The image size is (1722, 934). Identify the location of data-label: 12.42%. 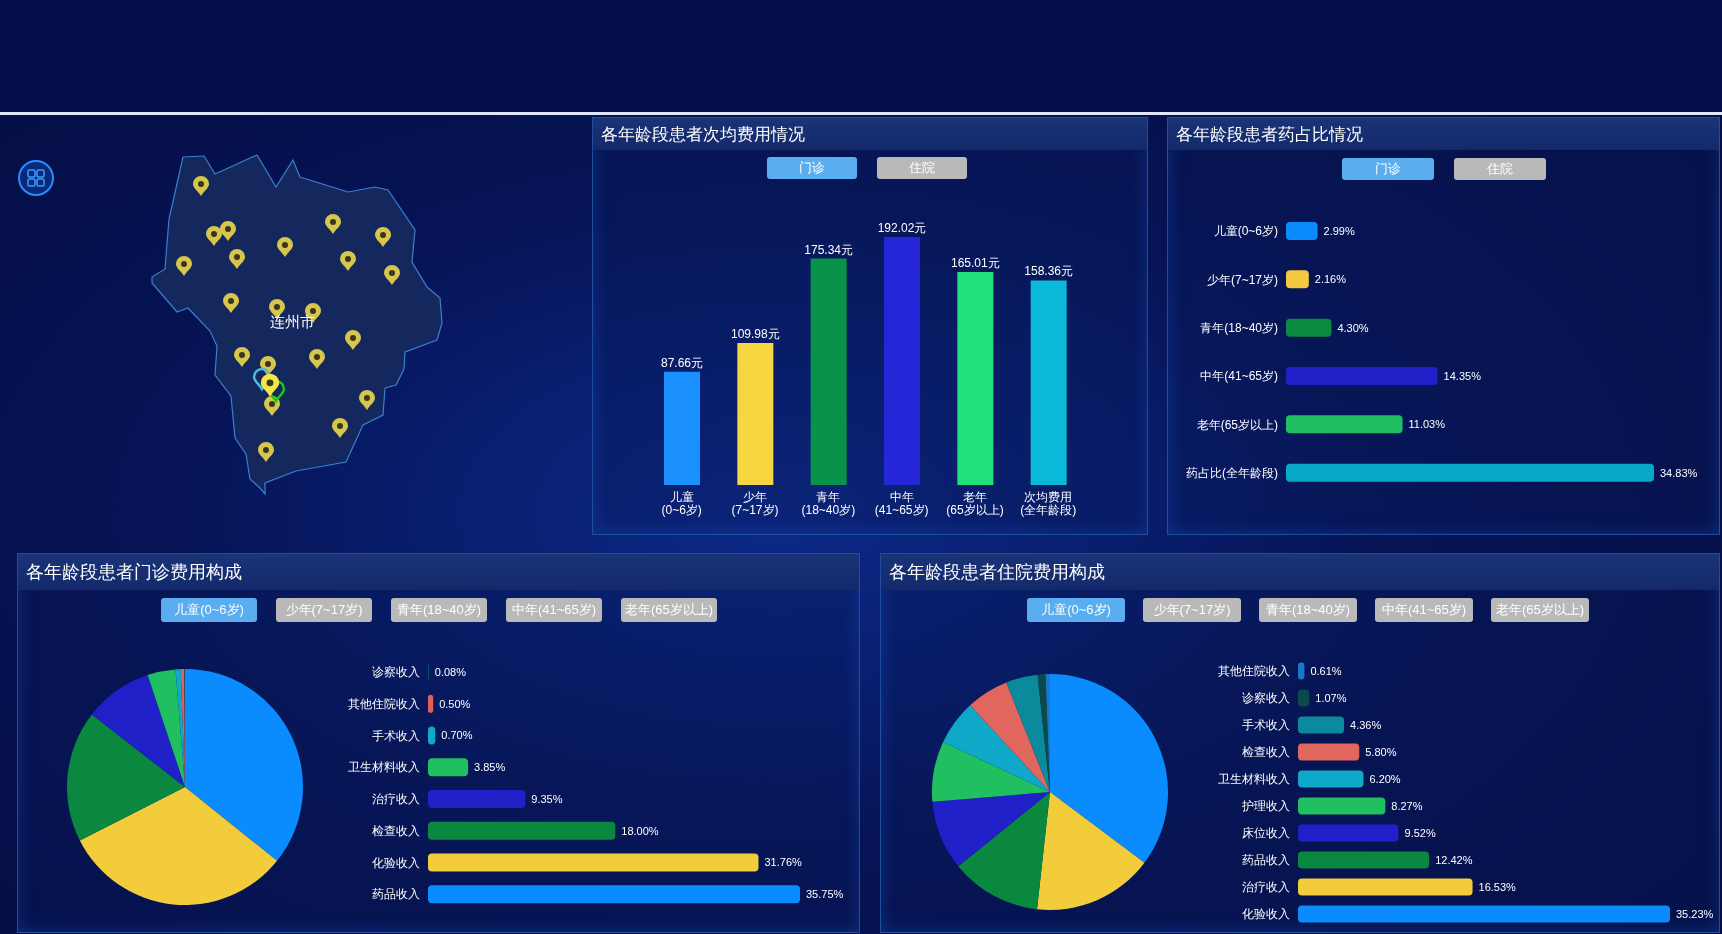
(1454, 859).